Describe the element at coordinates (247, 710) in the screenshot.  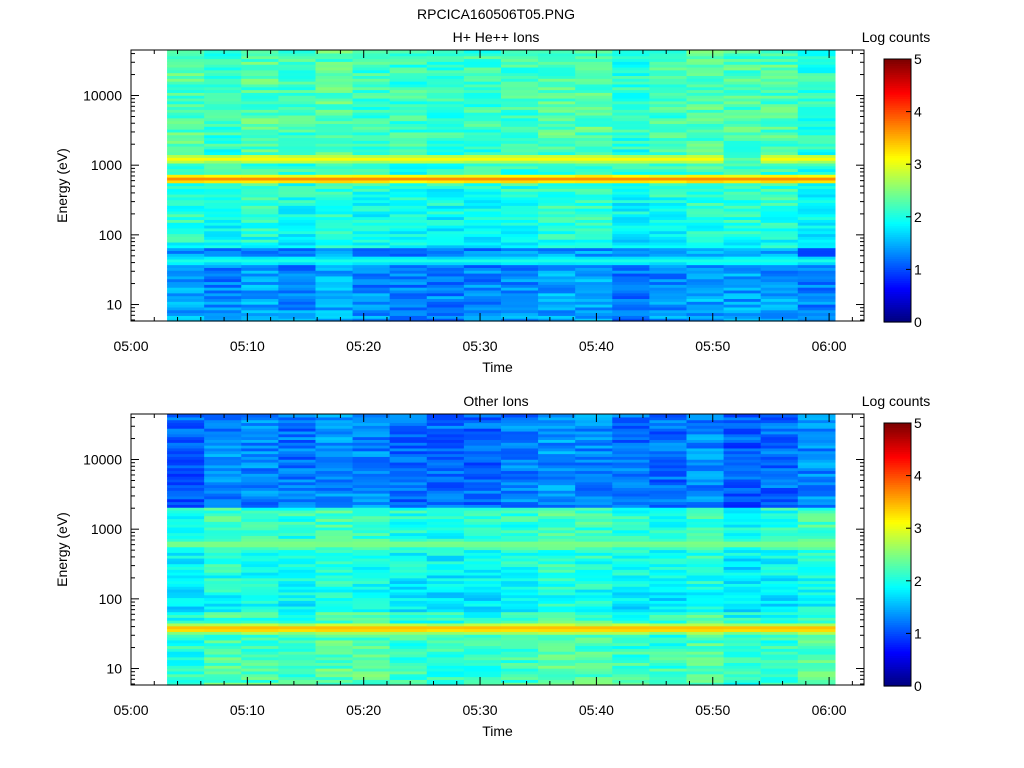
I see `x-tick-label: 05:10` at that location.